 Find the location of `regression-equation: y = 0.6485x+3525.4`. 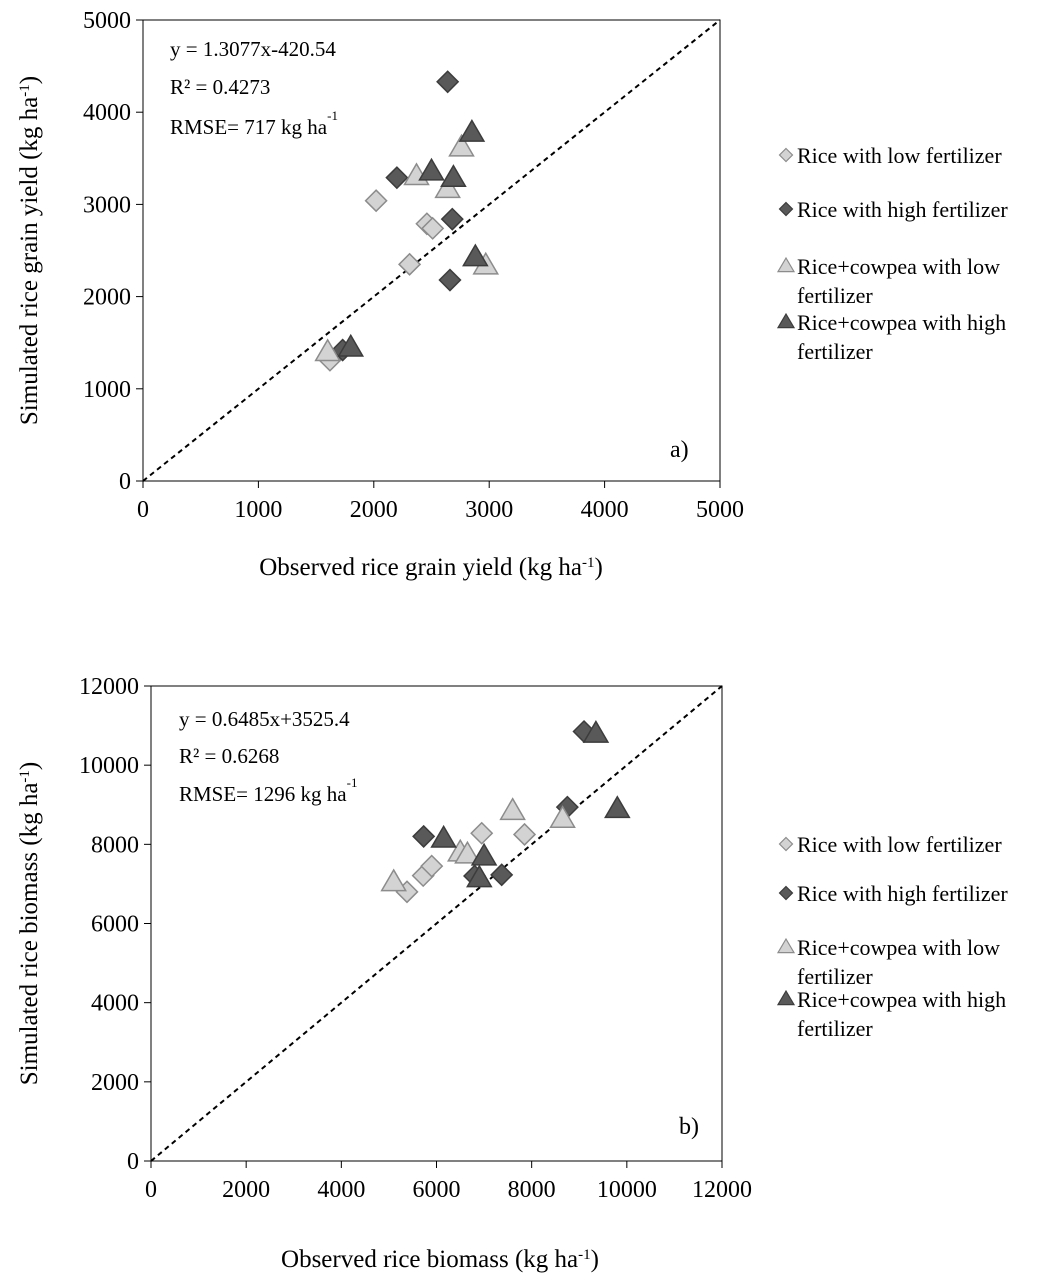

regression-equation: y = 0.6485x+3525.4 is located at coordinates (264, 719).